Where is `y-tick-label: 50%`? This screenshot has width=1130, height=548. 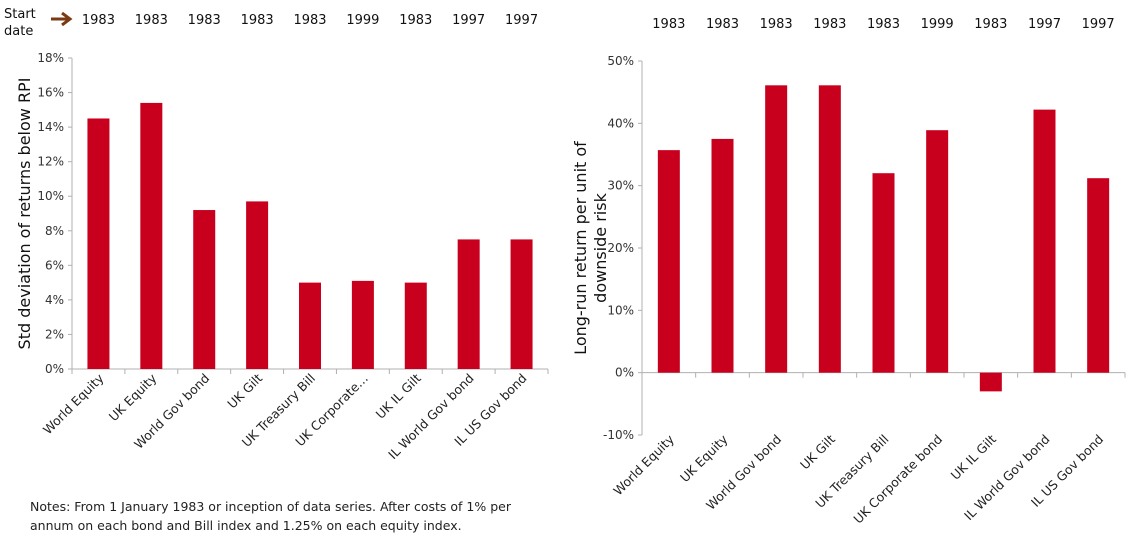 y-tick-label: 50% is located at coordinates (620, 61).